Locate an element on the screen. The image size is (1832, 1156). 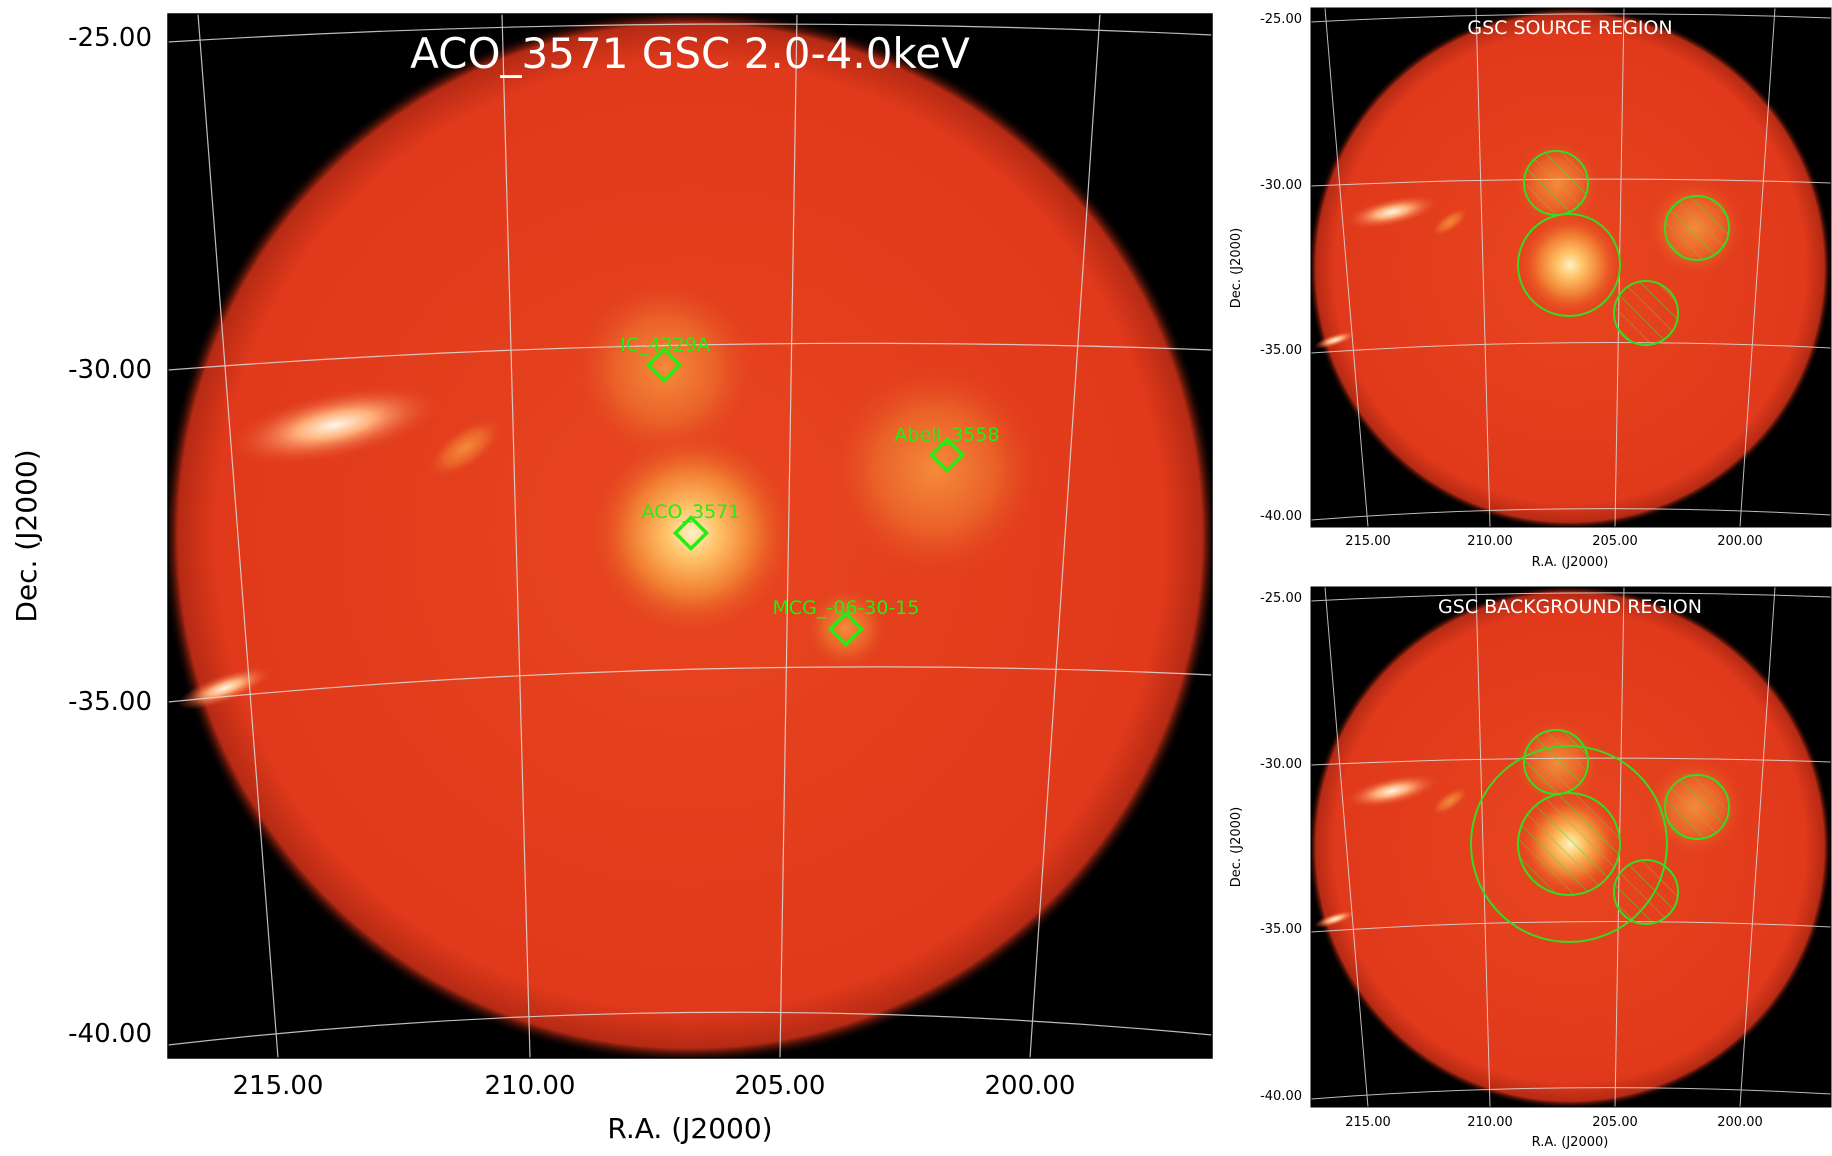
source-frame is located at coordinates (1571, 267).